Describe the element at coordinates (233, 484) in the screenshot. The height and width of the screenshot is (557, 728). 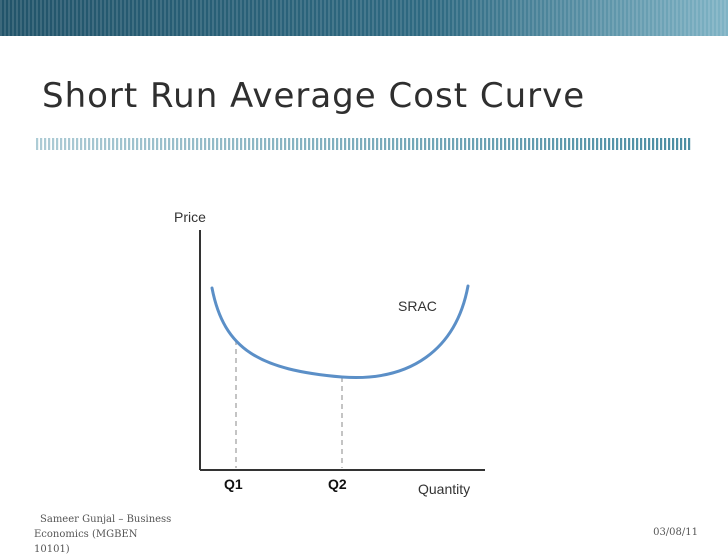
I see `q1-label: Q1` at that location.